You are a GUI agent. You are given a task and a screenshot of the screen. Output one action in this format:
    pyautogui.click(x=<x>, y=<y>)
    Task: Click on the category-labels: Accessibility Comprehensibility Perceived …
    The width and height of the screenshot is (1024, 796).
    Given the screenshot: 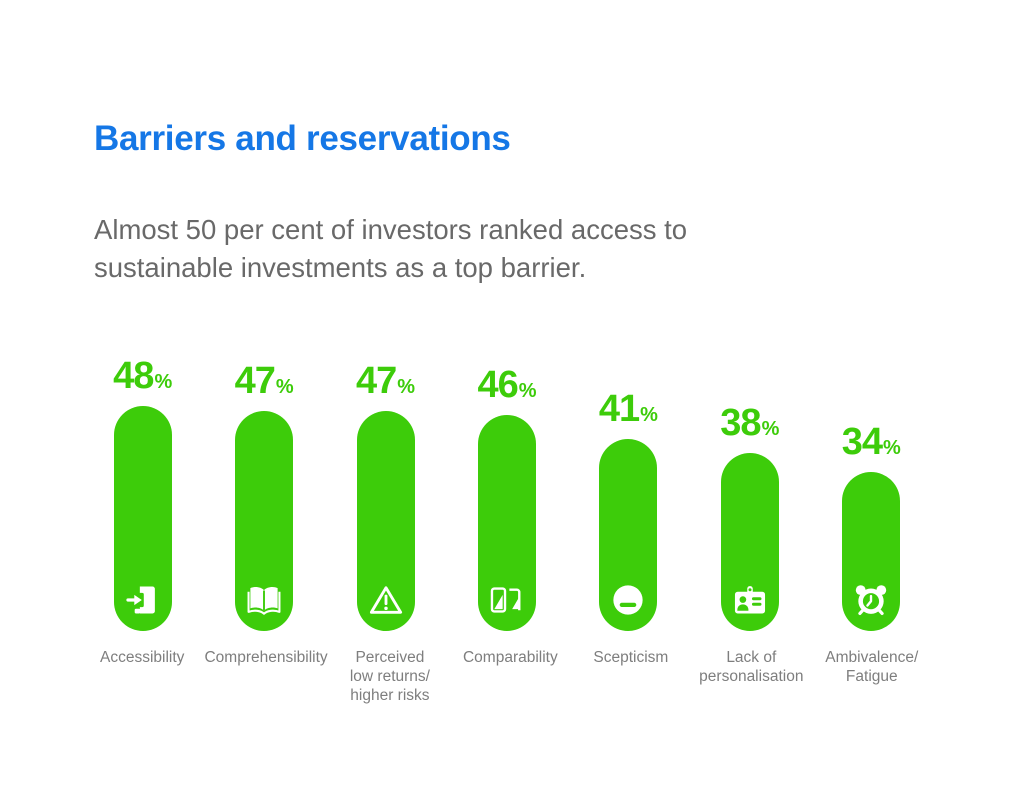 What is the action you would take?
    pyautogui.click(x=507, y=676)
    